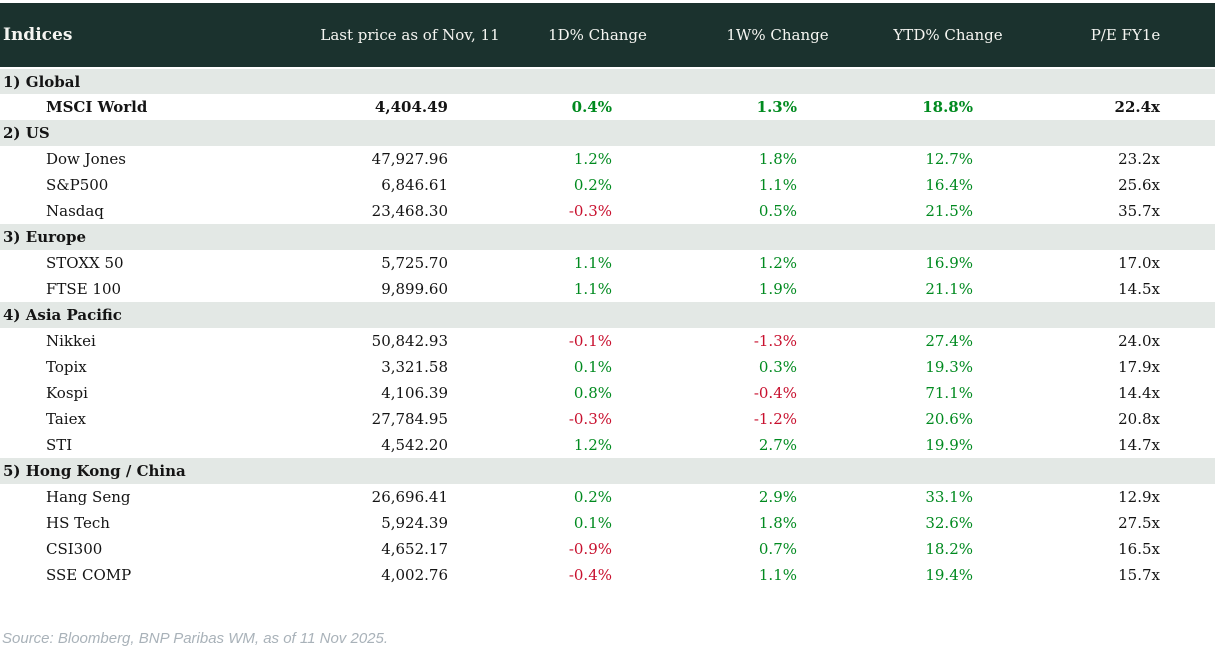 The width and height of the screenshot is (1215, 657). What do you see at coordinates (777, 445) in the screenshot?
I see `change-1w-cell: 2.7%` at bounding box center [777, 445].